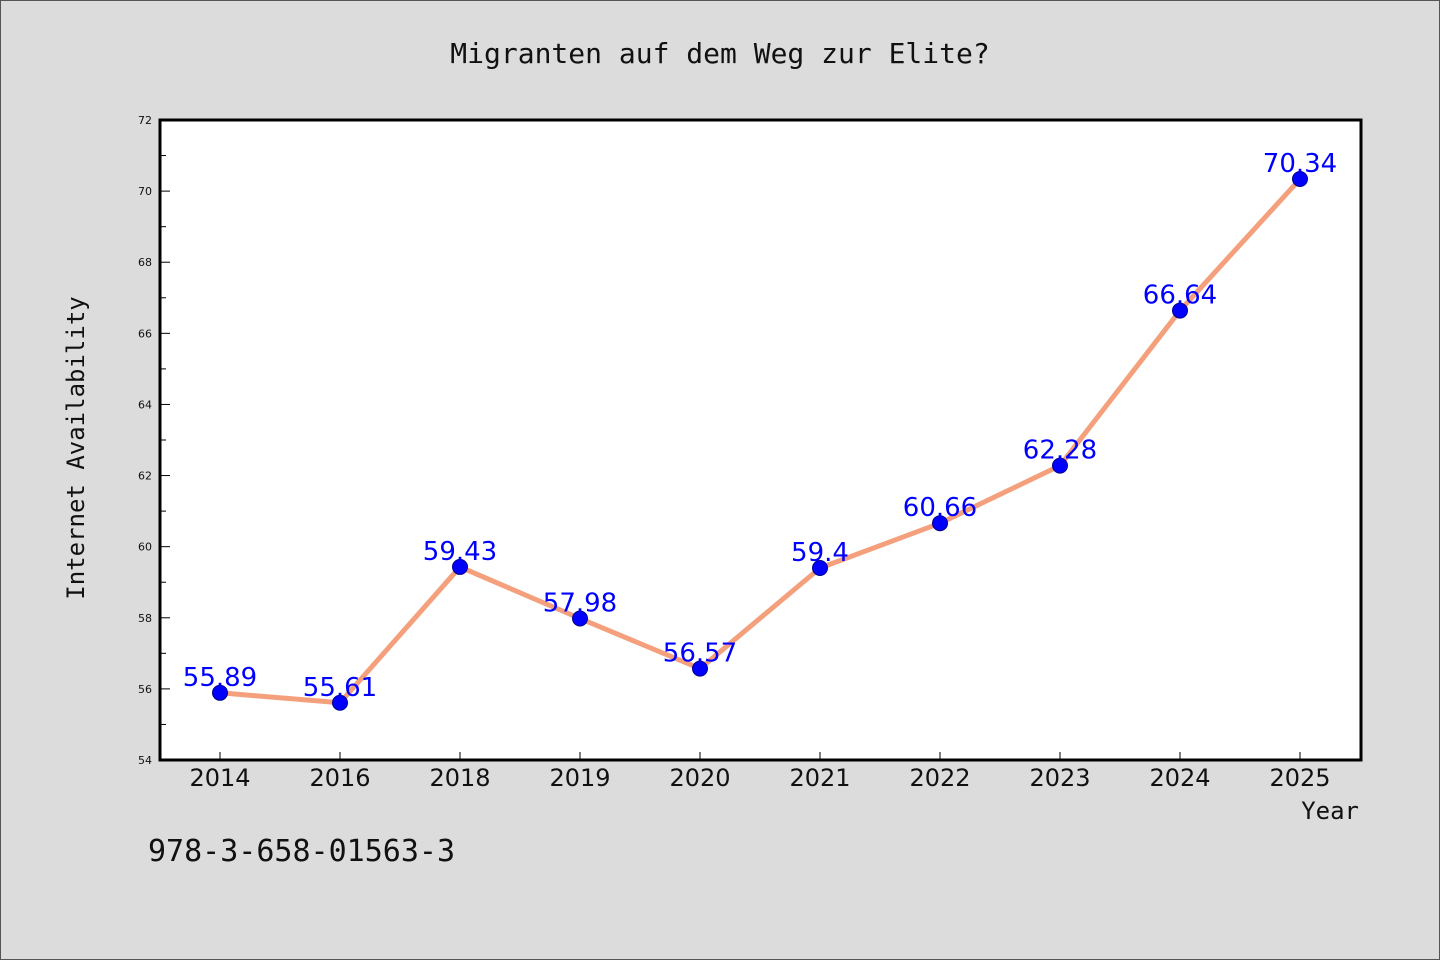 This screenshot has width=1440, height=960. What do you see at coordinates (145, 618) in the screenshot?
I see `y-tick-label: 58` at bounding box center [145, 618].